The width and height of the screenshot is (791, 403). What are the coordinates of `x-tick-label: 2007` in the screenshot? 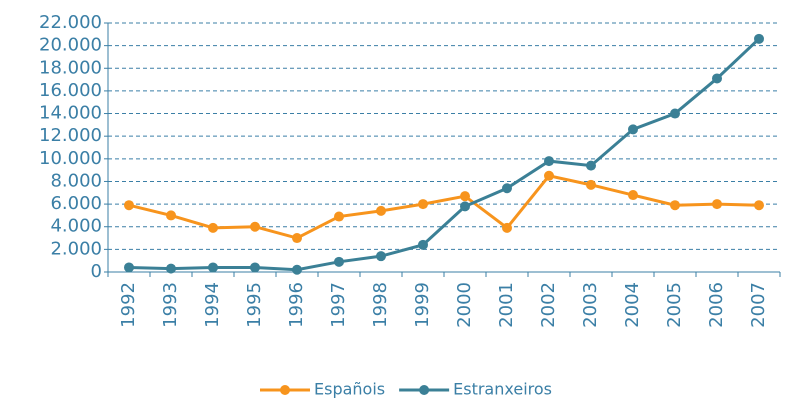 It's located at (758, 305).